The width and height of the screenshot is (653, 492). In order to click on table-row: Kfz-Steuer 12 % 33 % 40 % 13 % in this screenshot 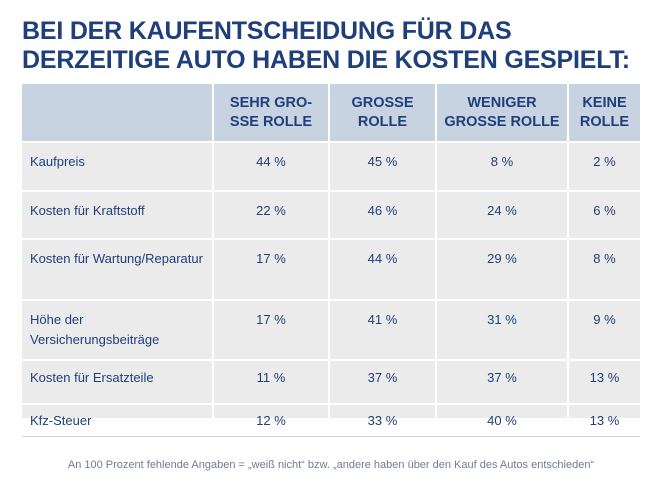, I will do `click(331, 424)`.